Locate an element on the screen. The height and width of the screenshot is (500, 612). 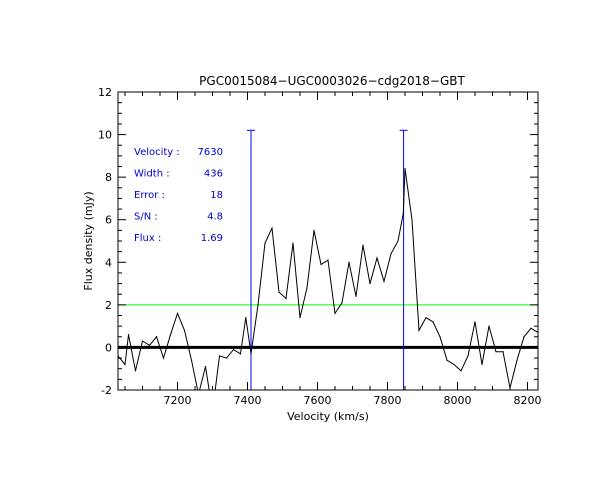
y-tick-label: 0 is located at coordinates (108, 347).